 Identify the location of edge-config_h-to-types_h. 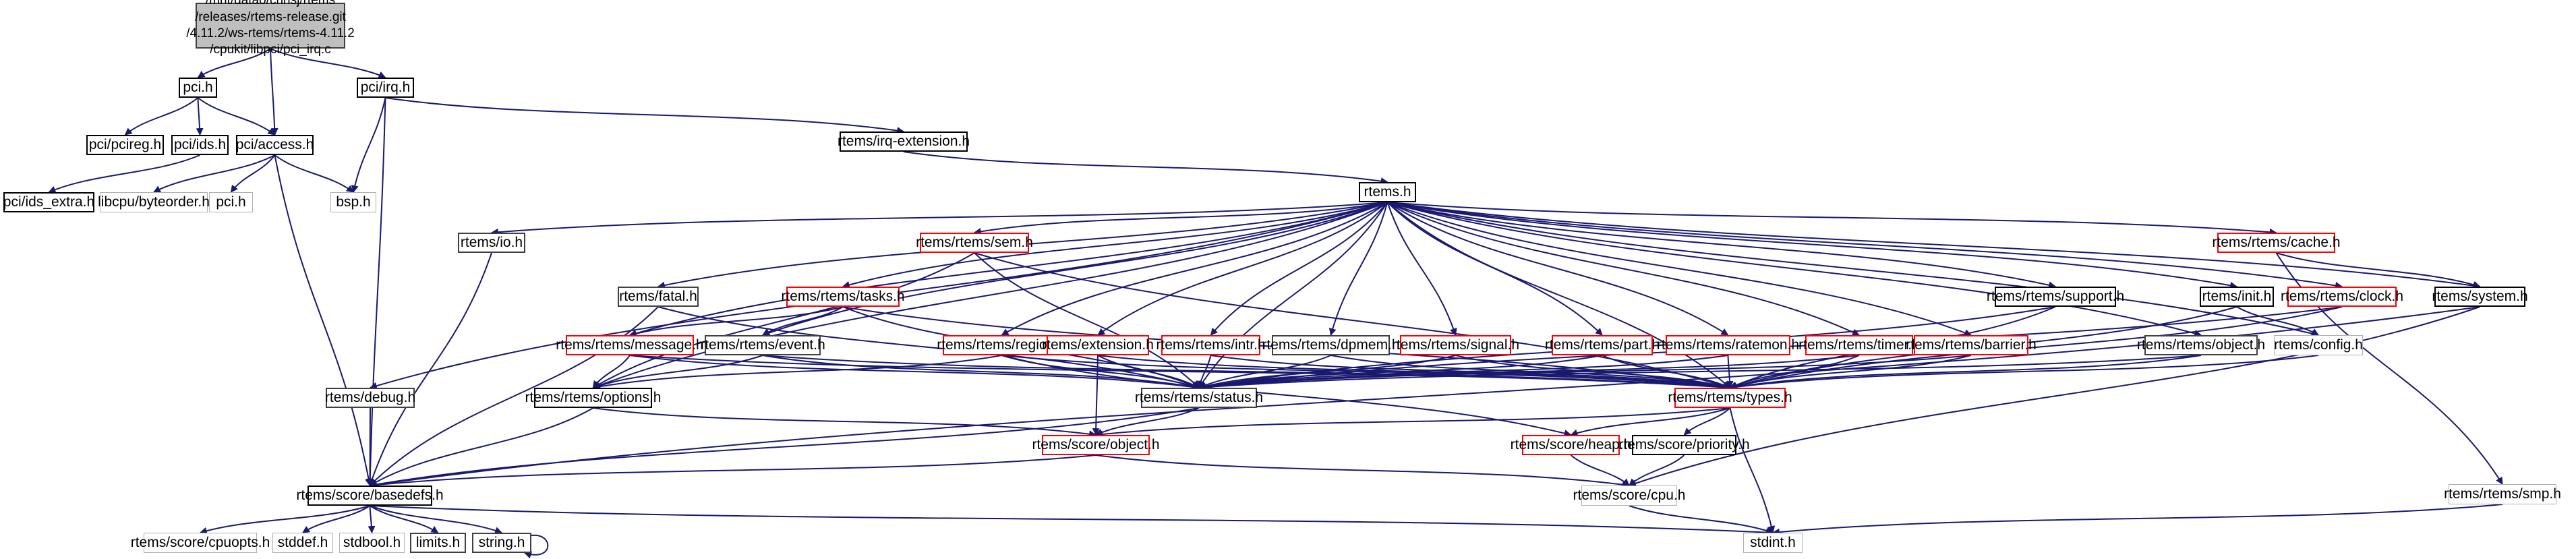
(2024, 373).